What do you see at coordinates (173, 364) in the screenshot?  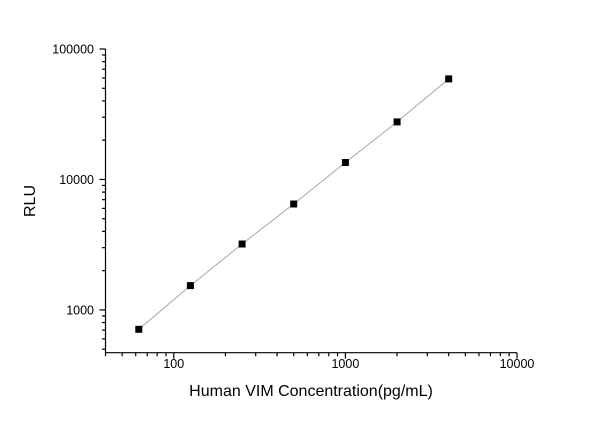 I see `x-tick-label: 100` at bounding box center [173, 364].